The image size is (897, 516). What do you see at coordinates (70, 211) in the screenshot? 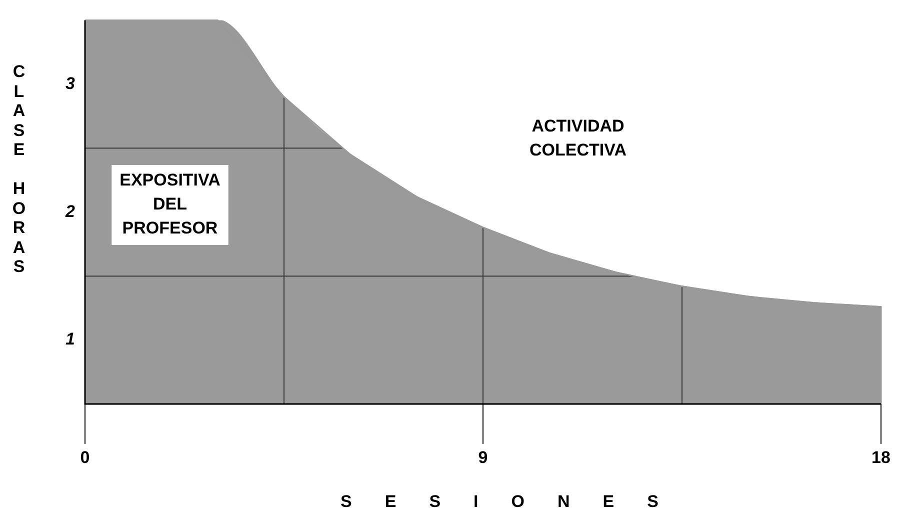
I see `y-tick-label: 2` at bounding box center [70, 211].